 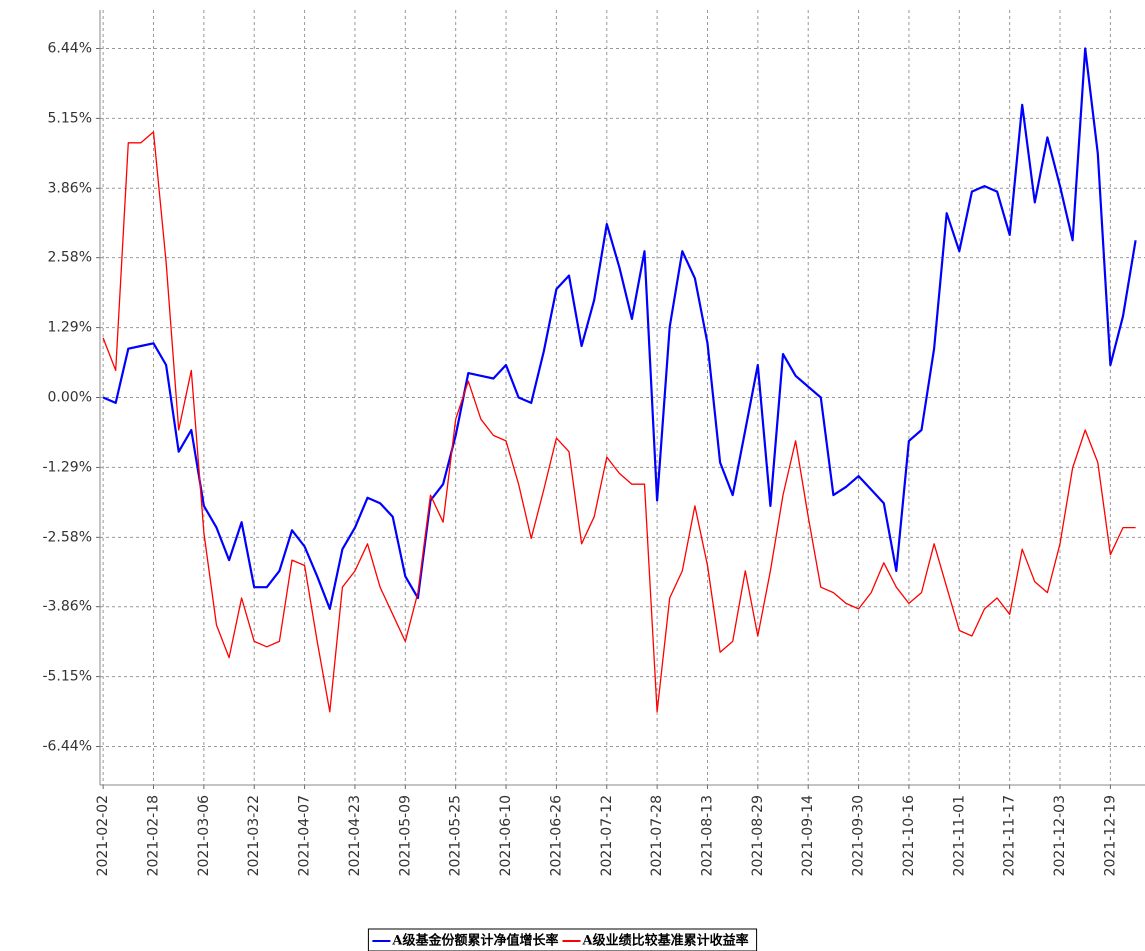 What do you see at coordinates (506, 835) in the screenshot?
I see `x-tick-label: 2021-06-10` at bounding box center [506, 835].